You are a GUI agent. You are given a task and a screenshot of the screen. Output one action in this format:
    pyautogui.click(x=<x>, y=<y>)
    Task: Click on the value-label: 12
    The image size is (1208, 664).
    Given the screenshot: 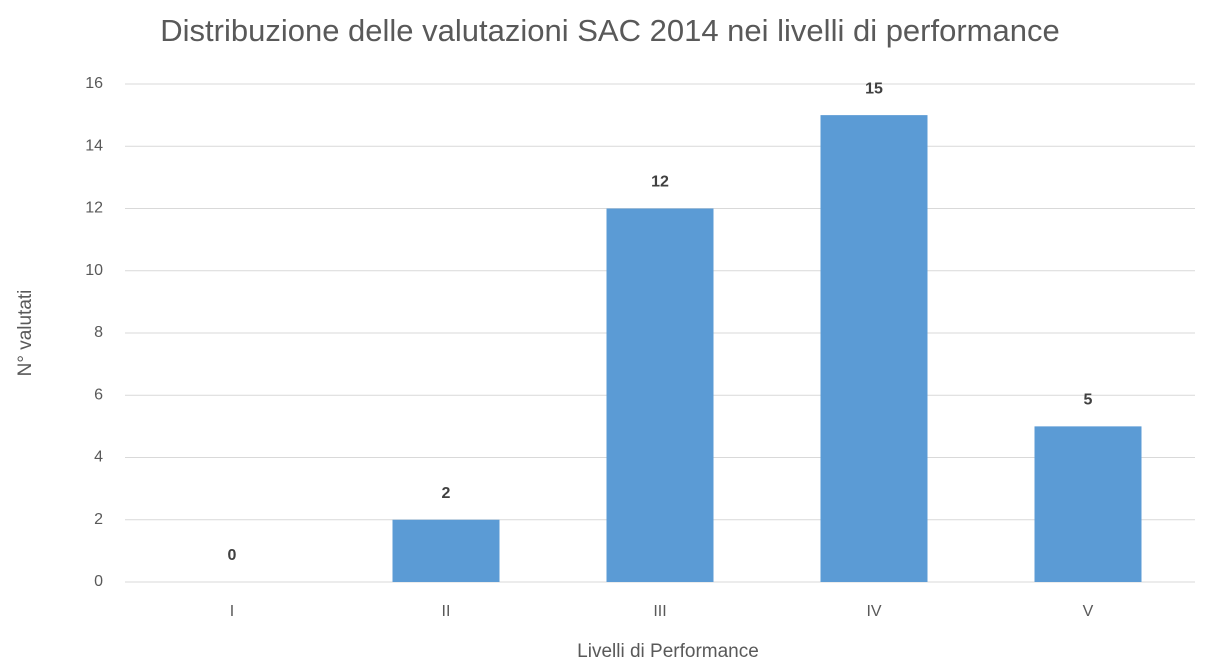 What is the action you would take?
    pyautogui.click(x=660, y=182)
    